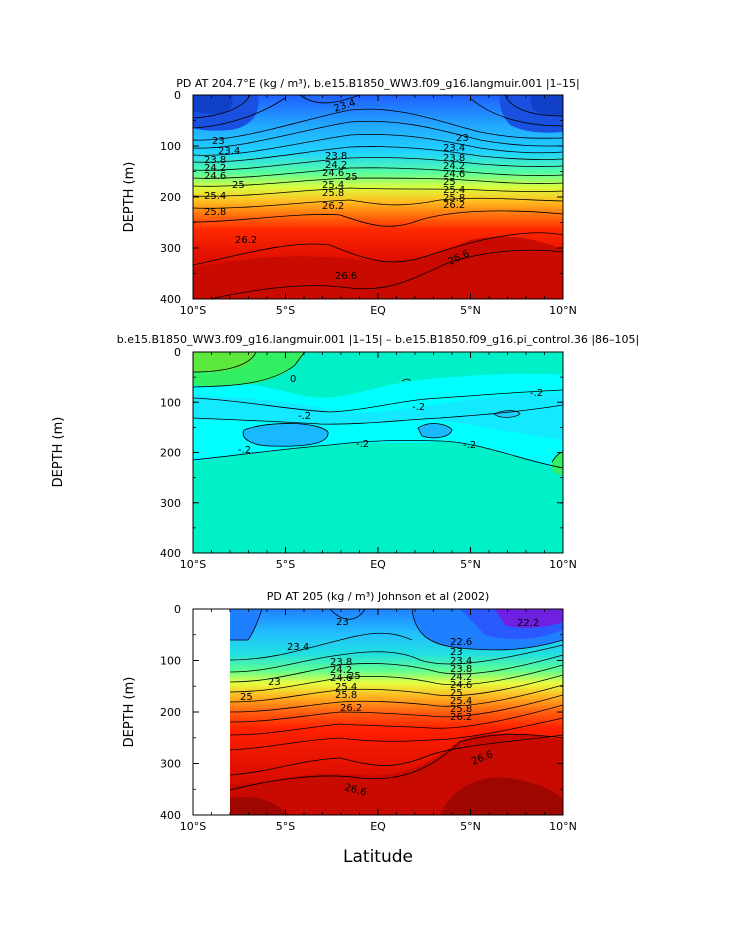 The height and width of the screenshot is (945, 733). I want to click on panel-3-contours, so click(396, 700).